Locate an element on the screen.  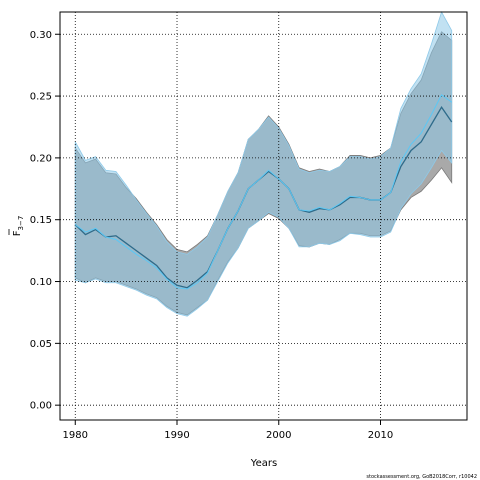
source-caption: stockassessment.org, GoB2018Corr, r10042 is located at coordinates (421, 477).